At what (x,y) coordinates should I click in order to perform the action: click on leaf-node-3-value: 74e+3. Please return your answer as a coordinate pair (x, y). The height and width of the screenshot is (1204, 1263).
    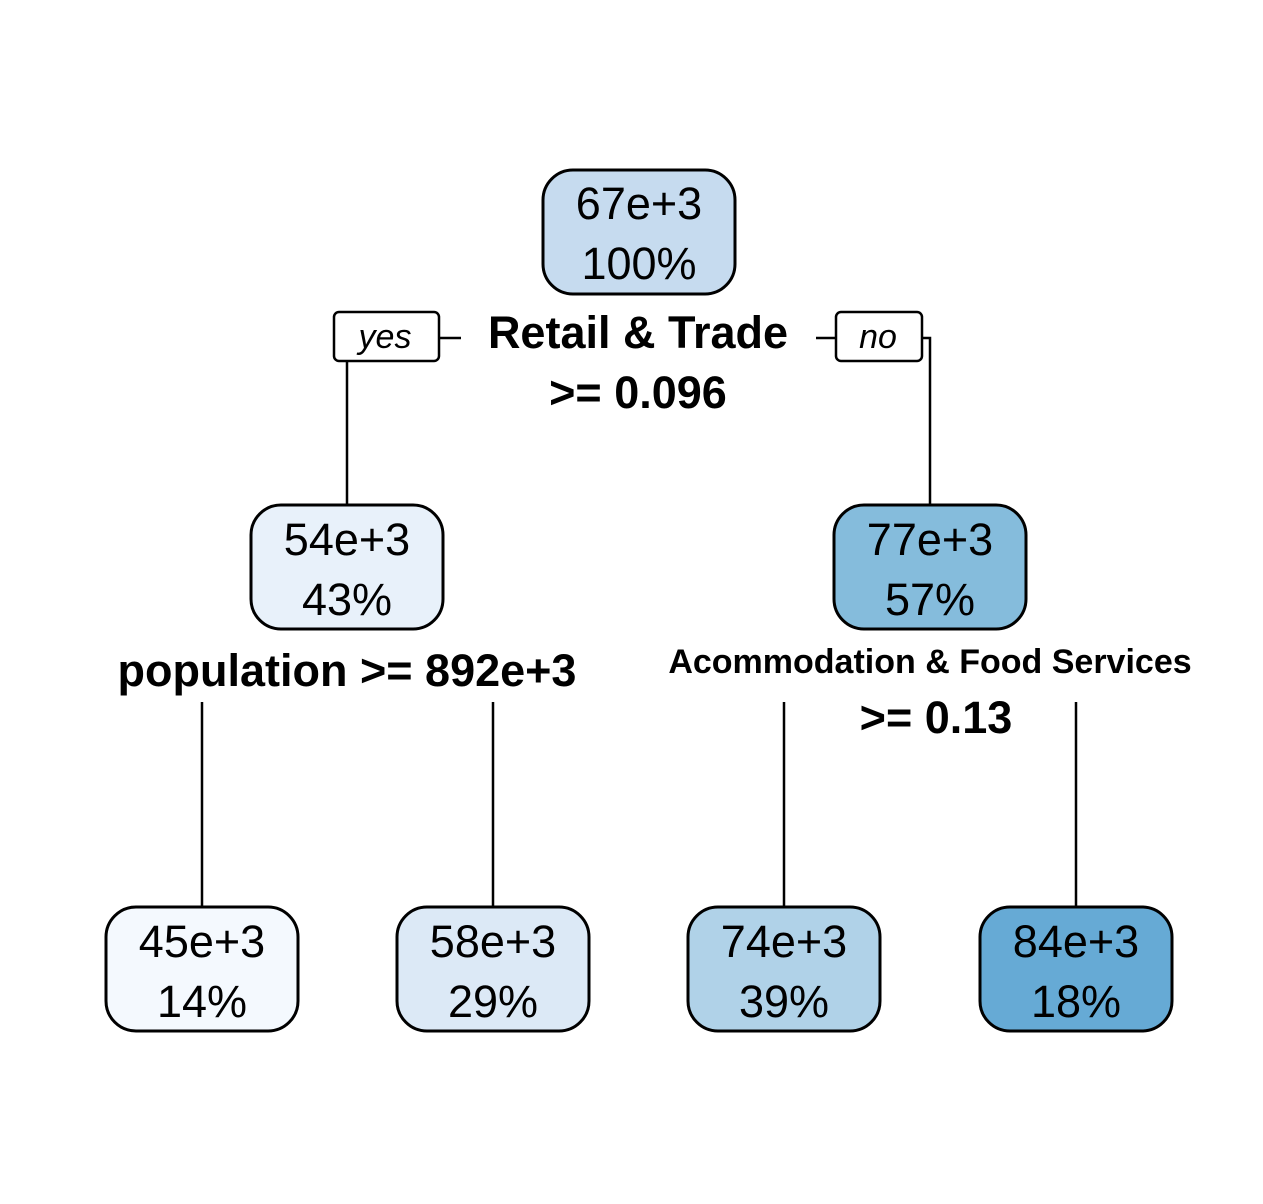
    Looking at the image, I should click on (784, 941).